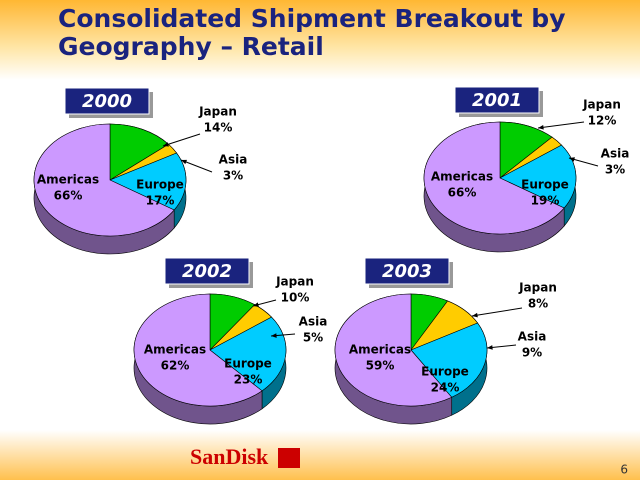 Image resolution: width=640 pixels, height=484 pixels. Describe the element at coordinates (532, 353) in the screenshot. I see `value-label: 9%` at that location.